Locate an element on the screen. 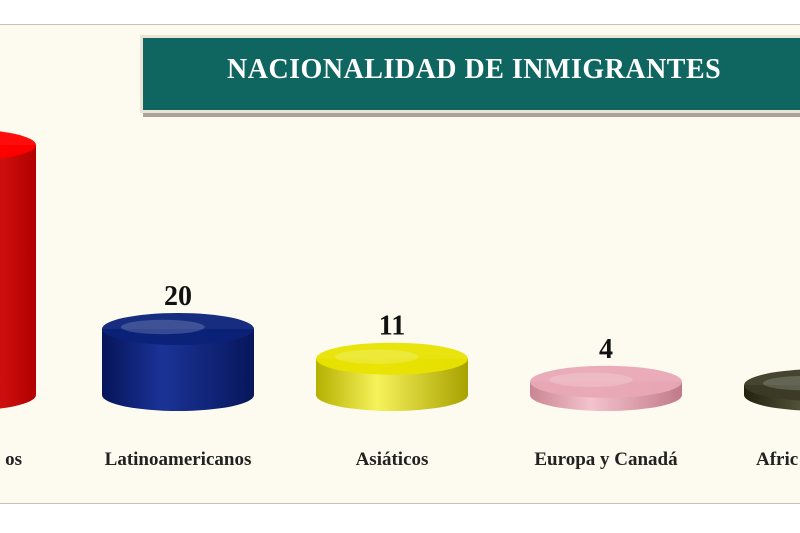 Image resolution: width=800 pixels, height=533 pixels. category-label: Latinoamericanos is located at coordinates (178, 459).